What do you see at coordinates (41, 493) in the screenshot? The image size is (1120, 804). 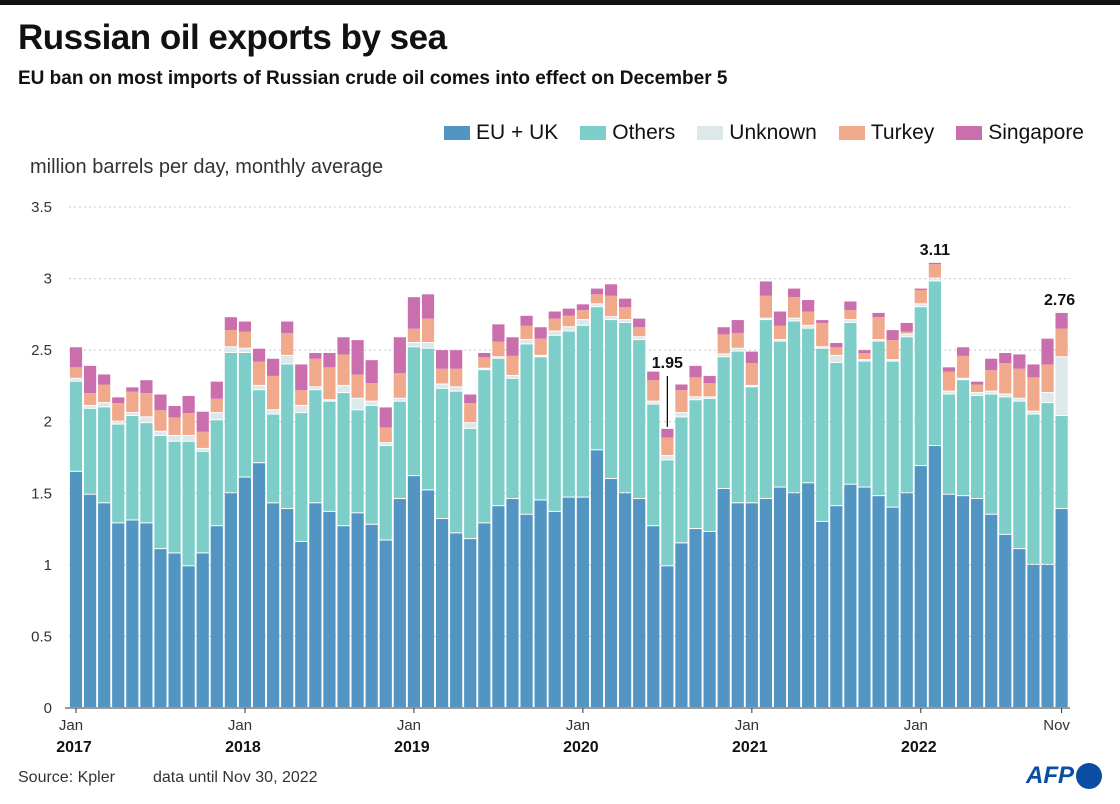 I see `y-tick-label: 1.5` at bounding box center [41, 493].